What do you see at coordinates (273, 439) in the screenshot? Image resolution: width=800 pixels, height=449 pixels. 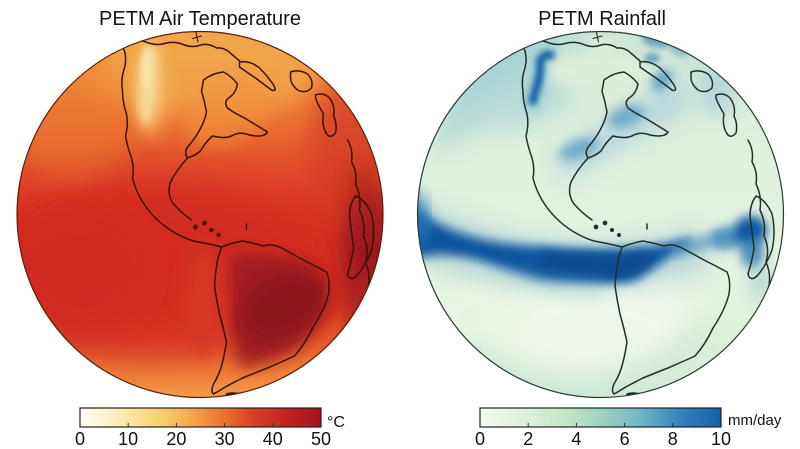 I see `svg-text: 40` at bounding box center [273, 439].